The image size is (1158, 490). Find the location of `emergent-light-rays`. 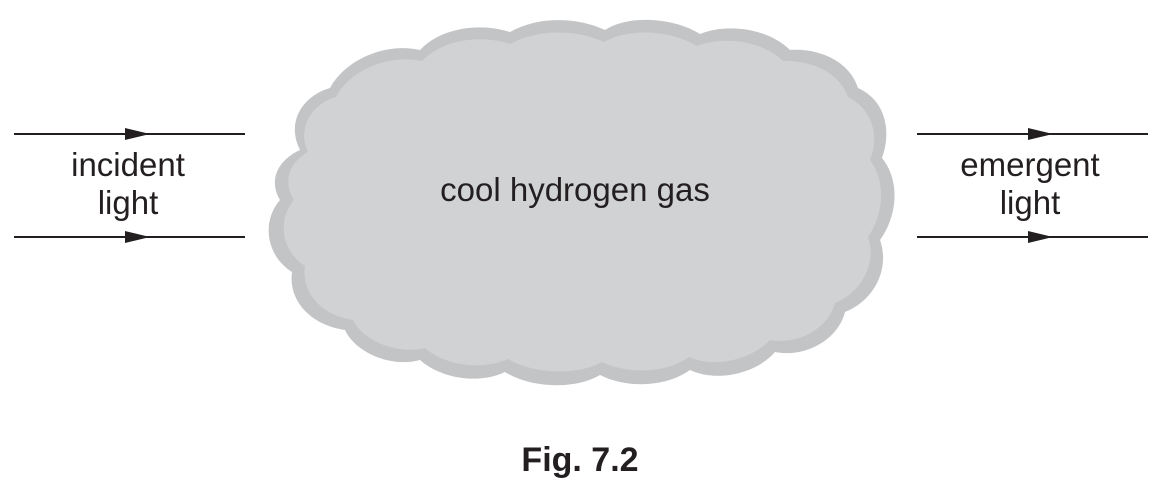

emergent-light-rays is located at coordinates (1032, 185).